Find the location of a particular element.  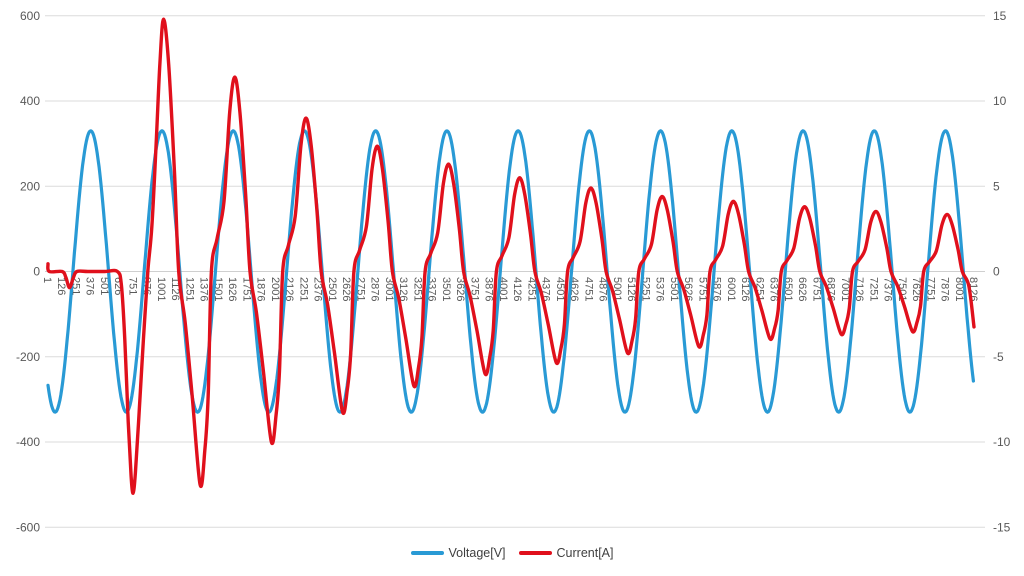

y-axis-right-label: 5 is located at coordinates (996, 186).